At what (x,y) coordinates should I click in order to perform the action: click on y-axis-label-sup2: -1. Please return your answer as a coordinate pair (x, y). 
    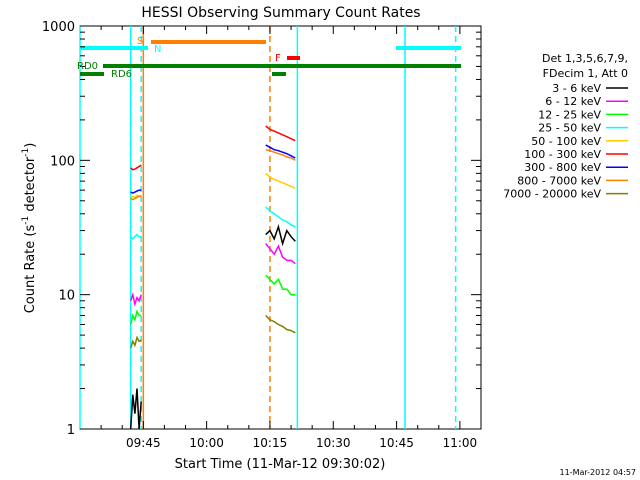
    Looking at the image, I should click on (26, 152).